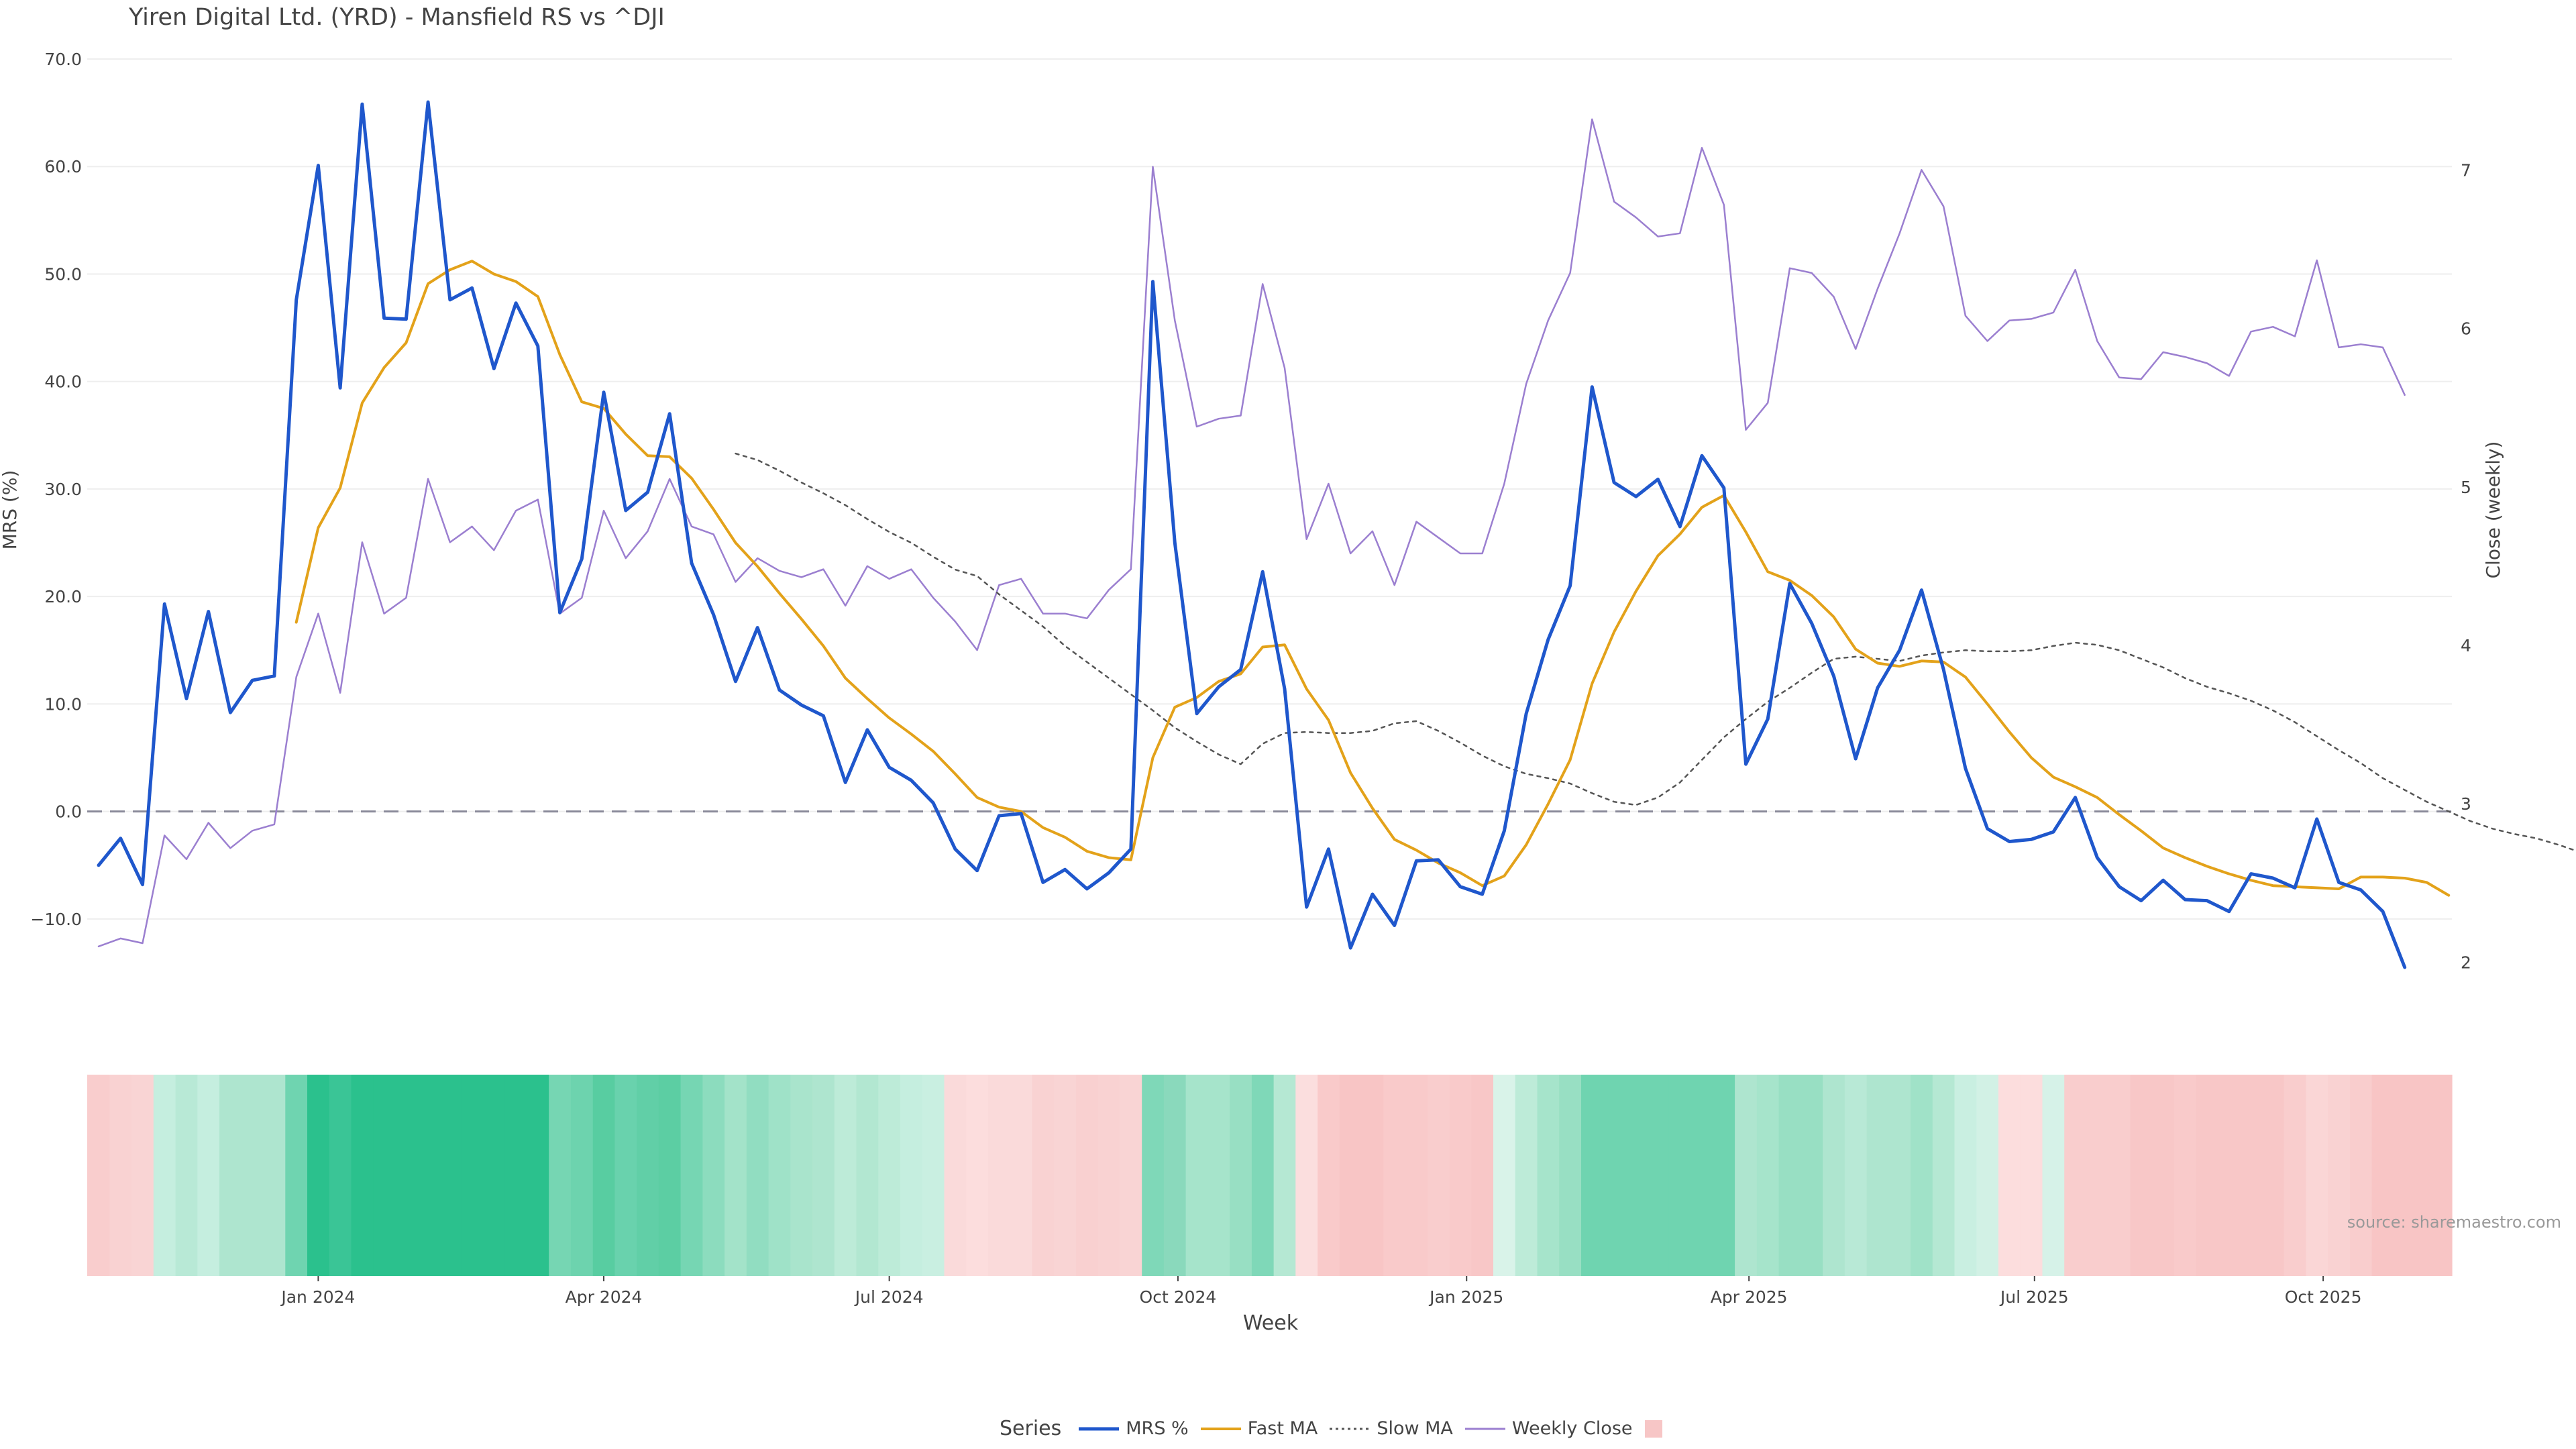 Image resolution: width=2576 pixels, height=1449 pixels. Describe the element at coordinates (63, 596) in the screenshot. I see `y-tick-label: 20.0` at that location.